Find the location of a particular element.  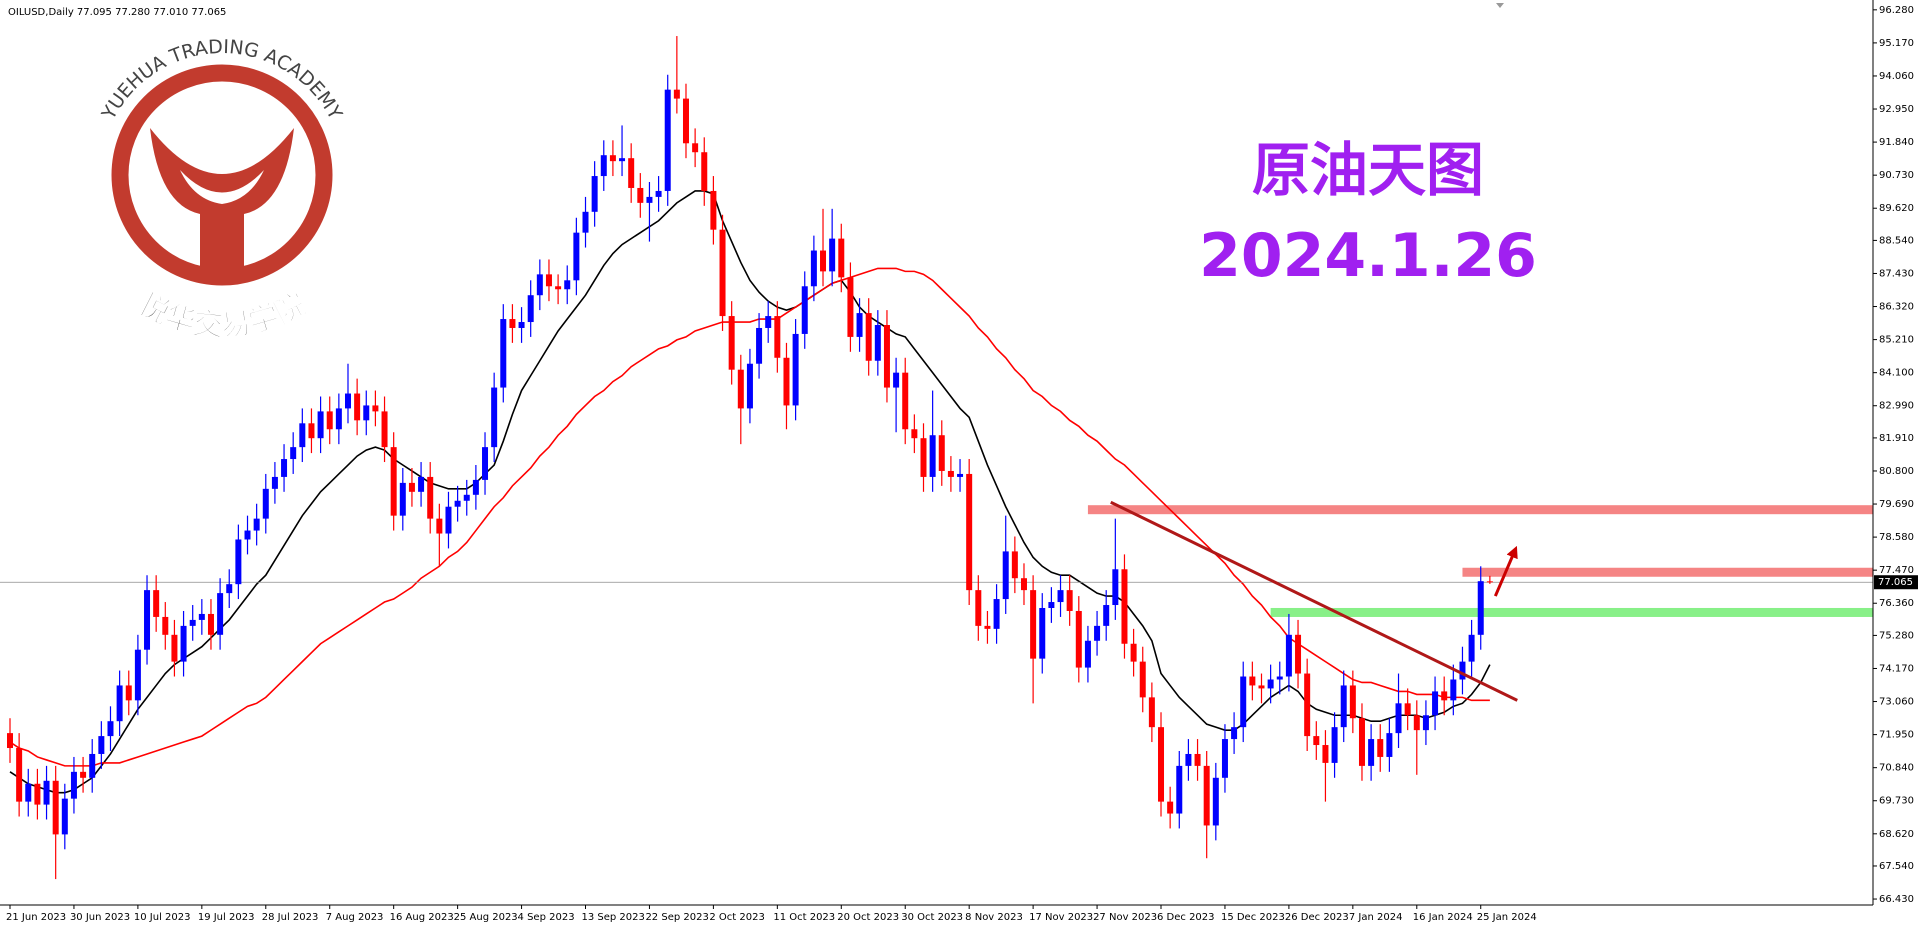

x-tick-label: 10 Jul 2023 is located at coordinates (162, 917).